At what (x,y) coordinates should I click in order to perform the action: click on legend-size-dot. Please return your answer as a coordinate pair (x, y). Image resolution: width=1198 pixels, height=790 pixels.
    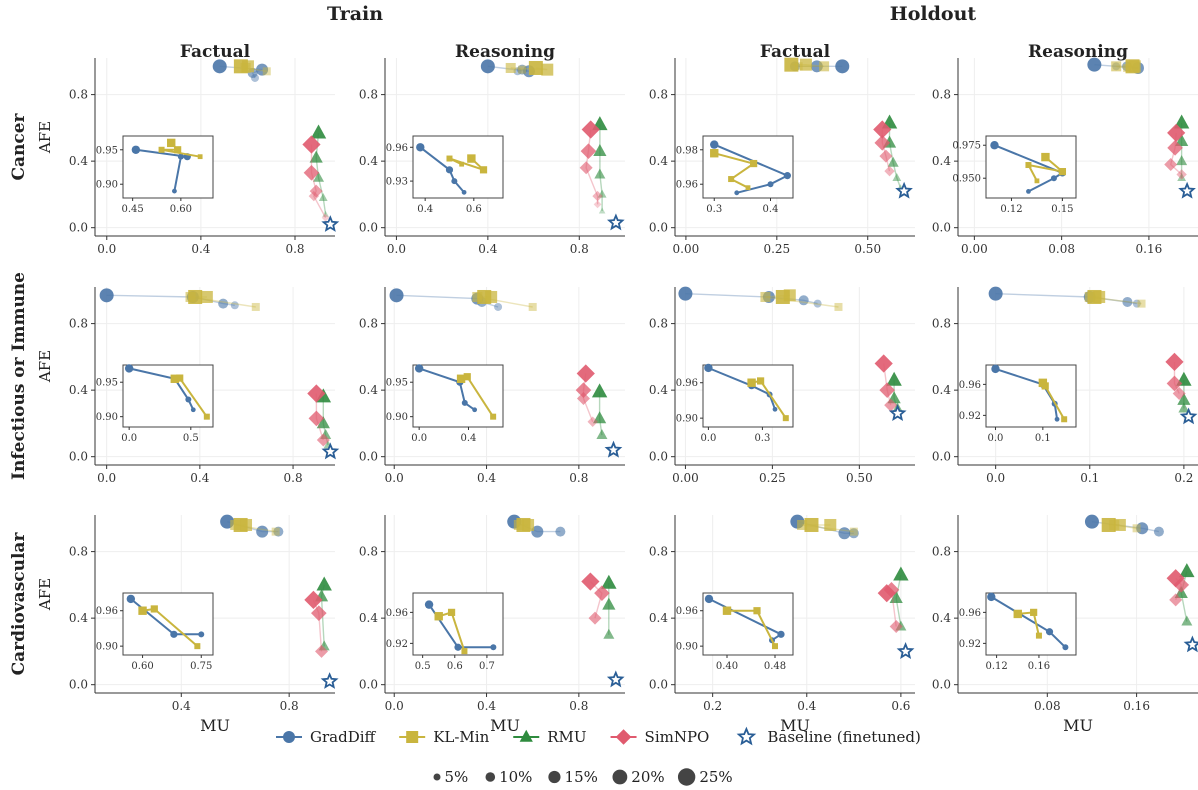
    Looking at the image, I should click on (554, 777).